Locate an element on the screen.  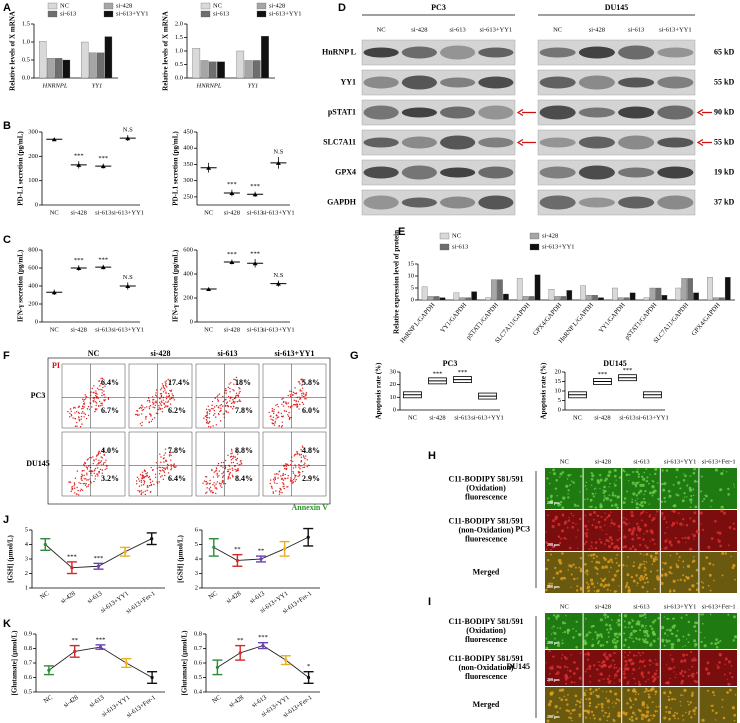
bar is located at coordinates (424, 293).